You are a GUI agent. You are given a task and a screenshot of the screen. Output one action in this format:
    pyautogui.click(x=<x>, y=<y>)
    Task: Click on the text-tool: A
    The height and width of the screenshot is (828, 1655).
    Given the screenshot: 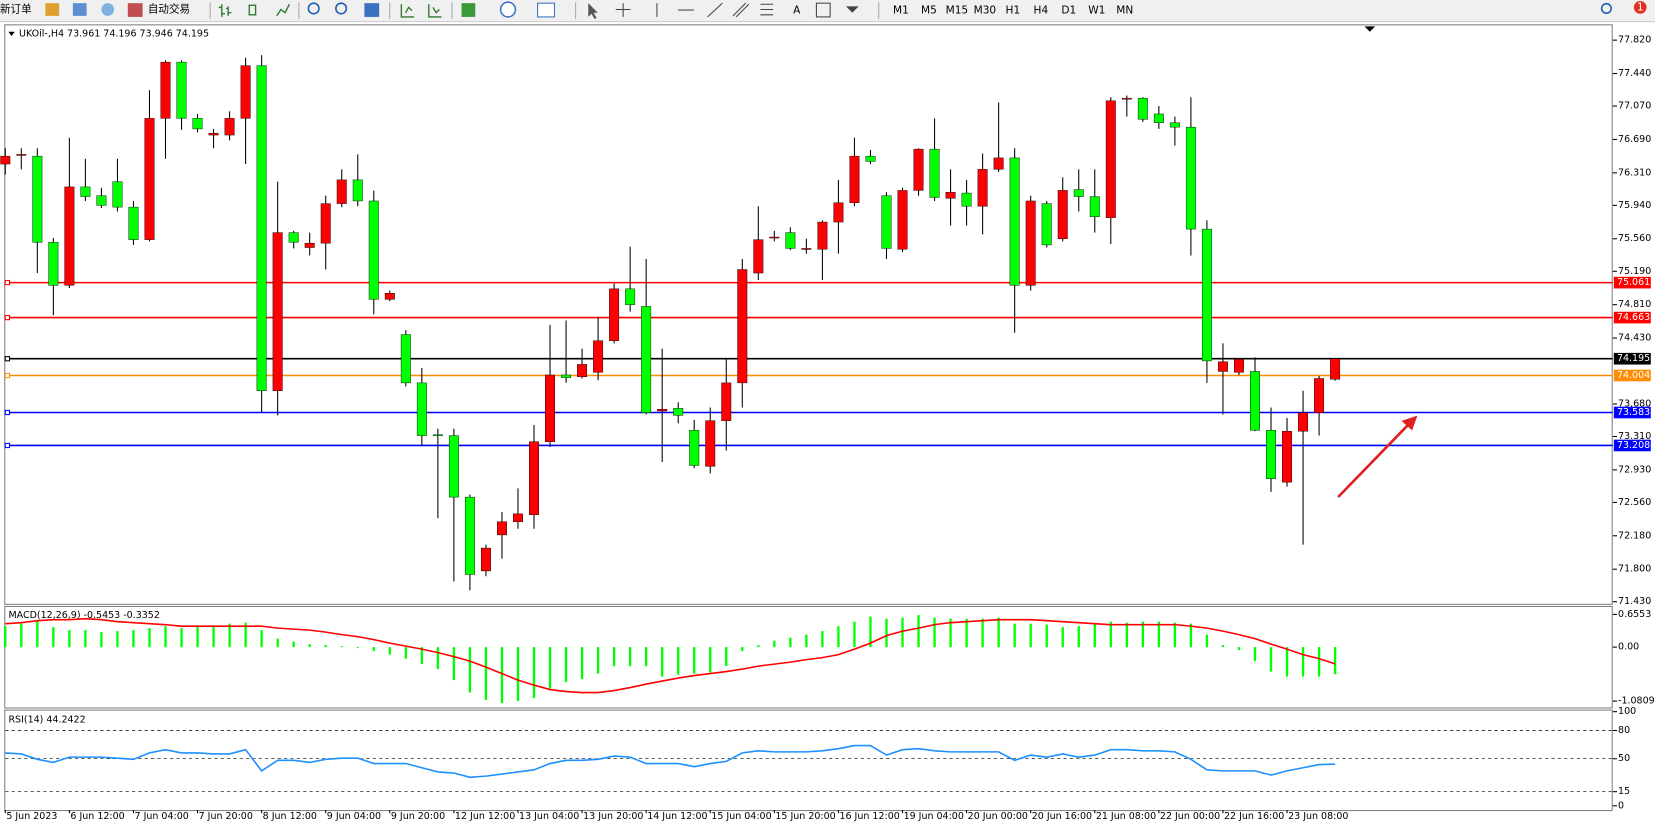 What is the action you would take?
    pyautogui.click(x=797, y=11)
    